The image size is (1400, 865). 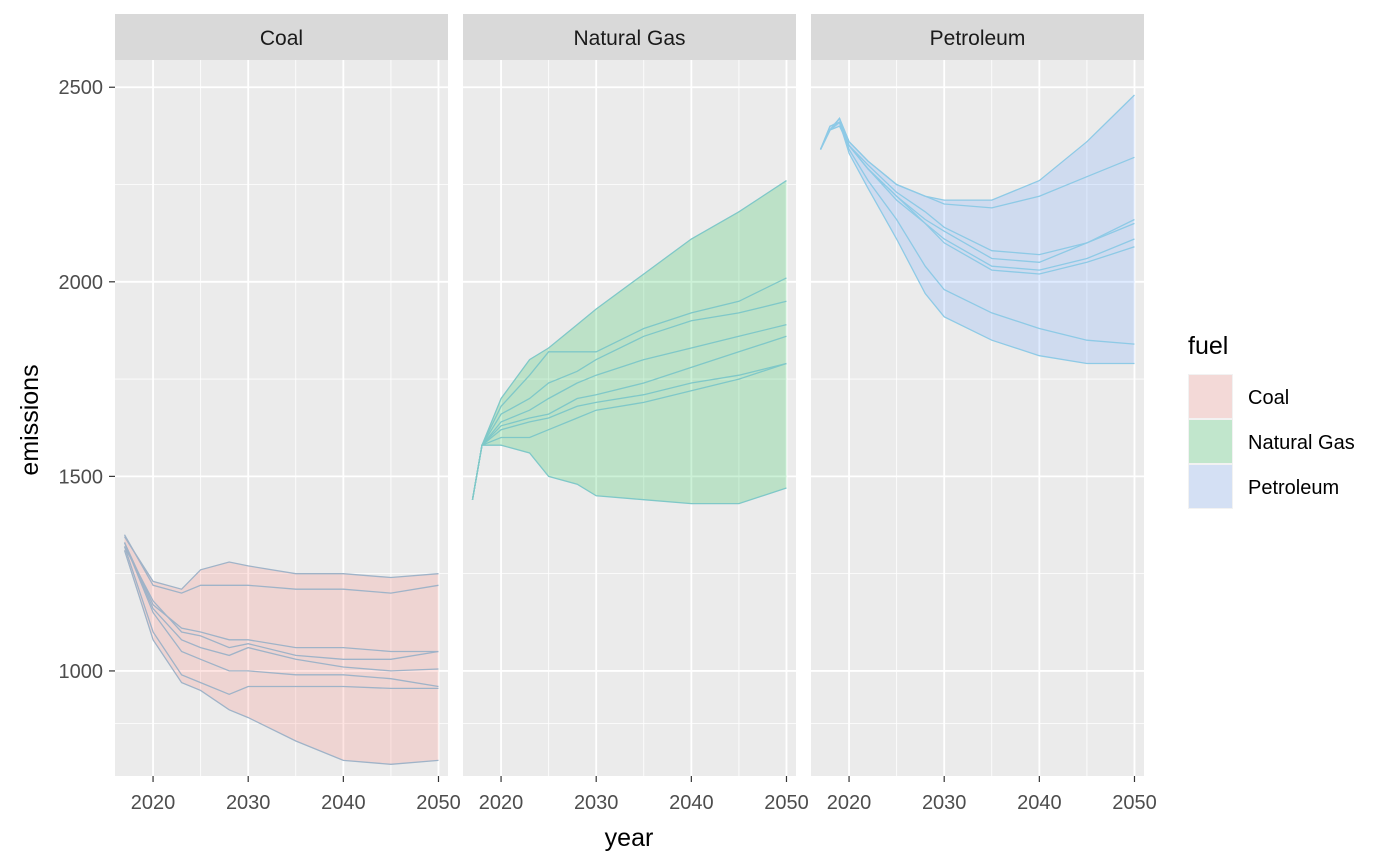 I want to click on y-tick-label: 2500, so click(x=81, y=88).